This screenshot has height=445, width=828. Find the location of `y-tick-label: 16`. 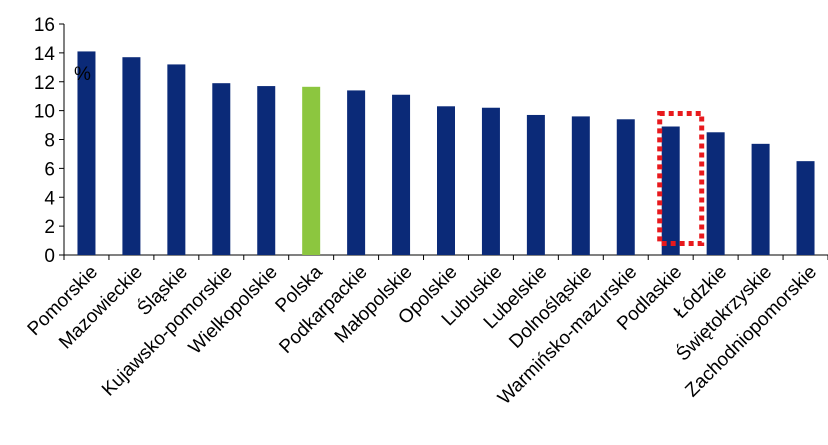

y-tick-label: 16 is located at coordinates (44, 25).